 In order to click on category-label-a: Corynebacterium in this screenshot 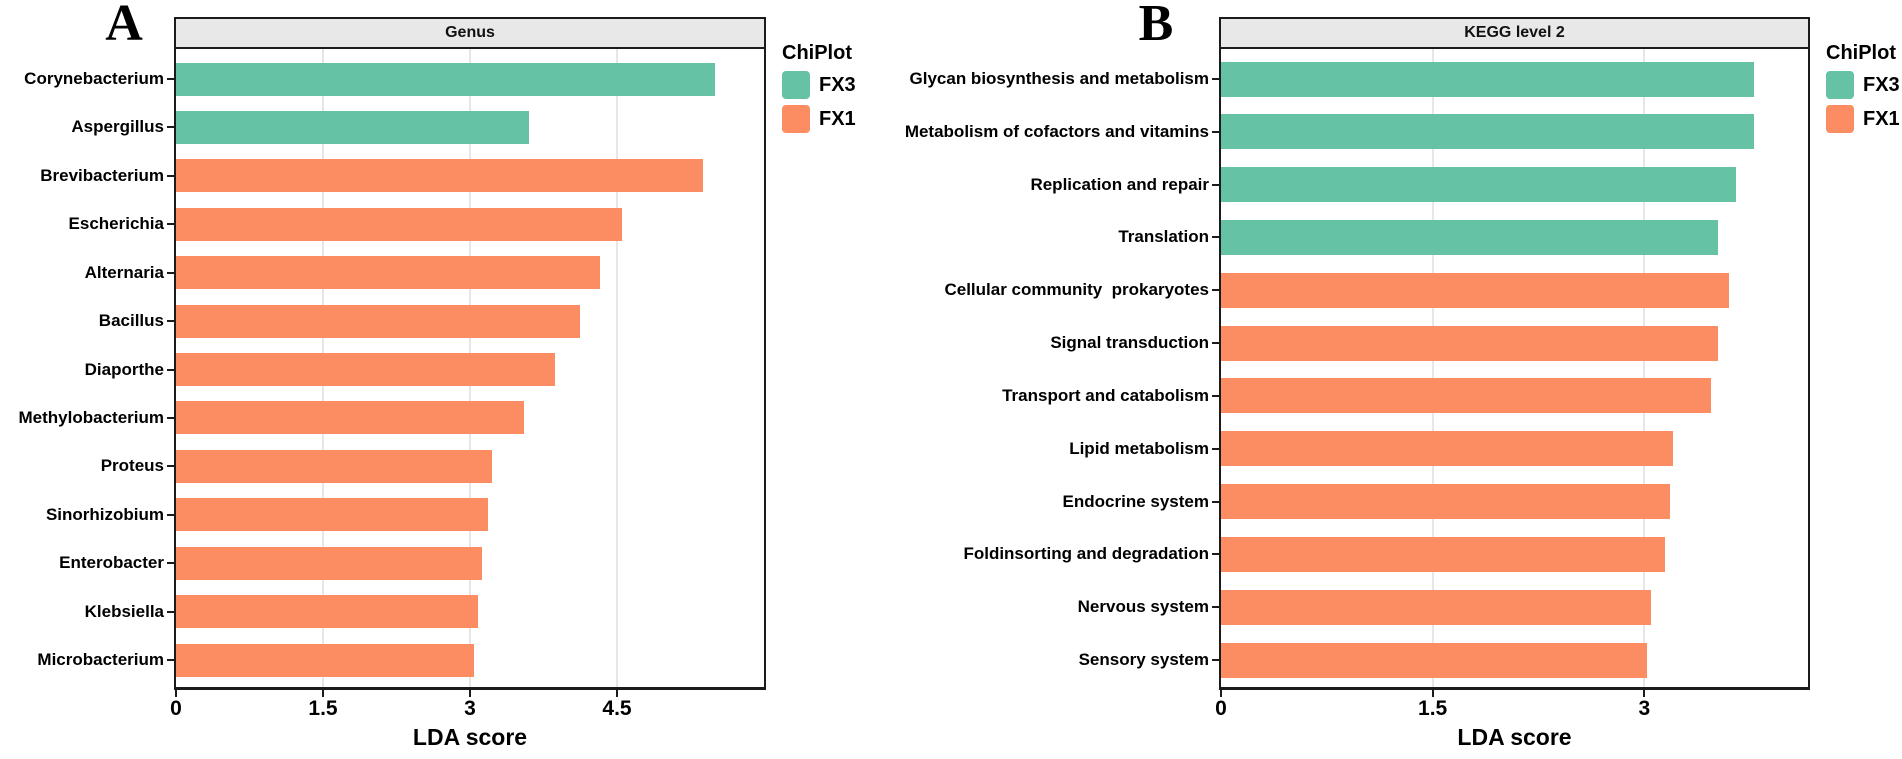, I will do `click(94, 78)`.